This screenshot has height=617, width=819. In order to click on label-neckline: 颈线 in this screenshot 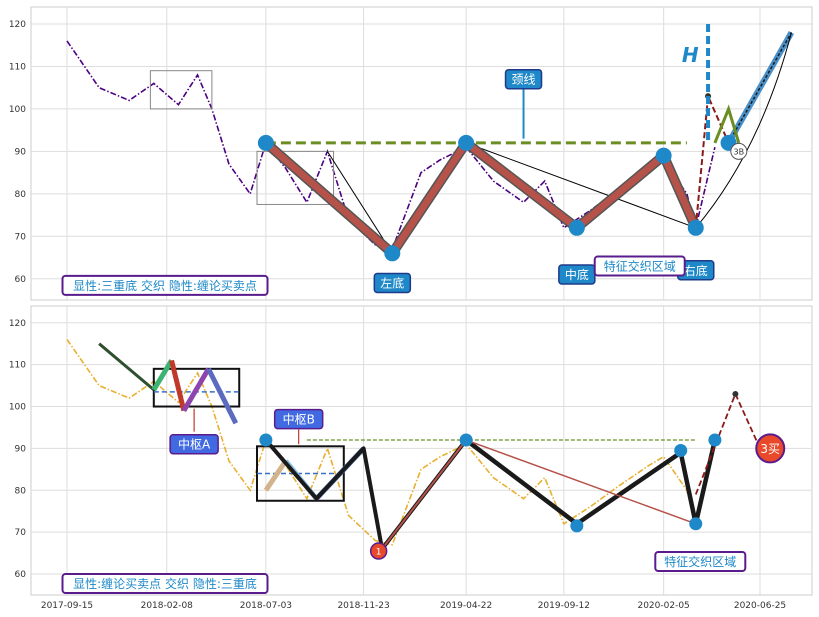, I will do `click(524, 80)`.